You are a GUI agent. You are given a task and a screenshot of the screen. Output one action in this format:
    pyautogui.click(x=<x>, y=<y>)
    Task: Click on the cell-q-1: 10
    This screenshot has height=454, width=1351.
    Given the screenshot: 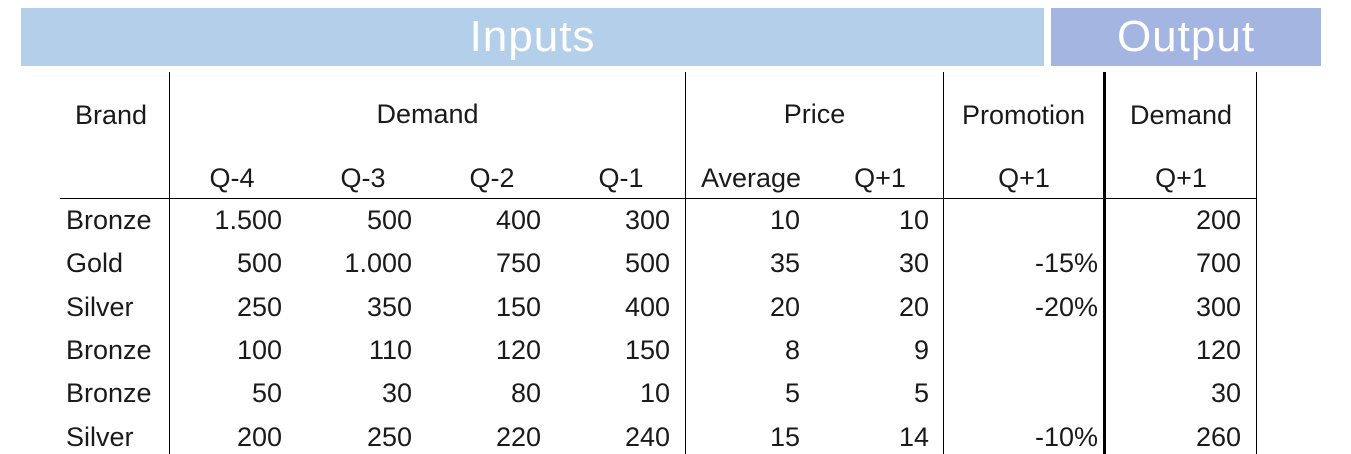 What is the action you would take?
    pyautogui.click(x=654, y=393)
    